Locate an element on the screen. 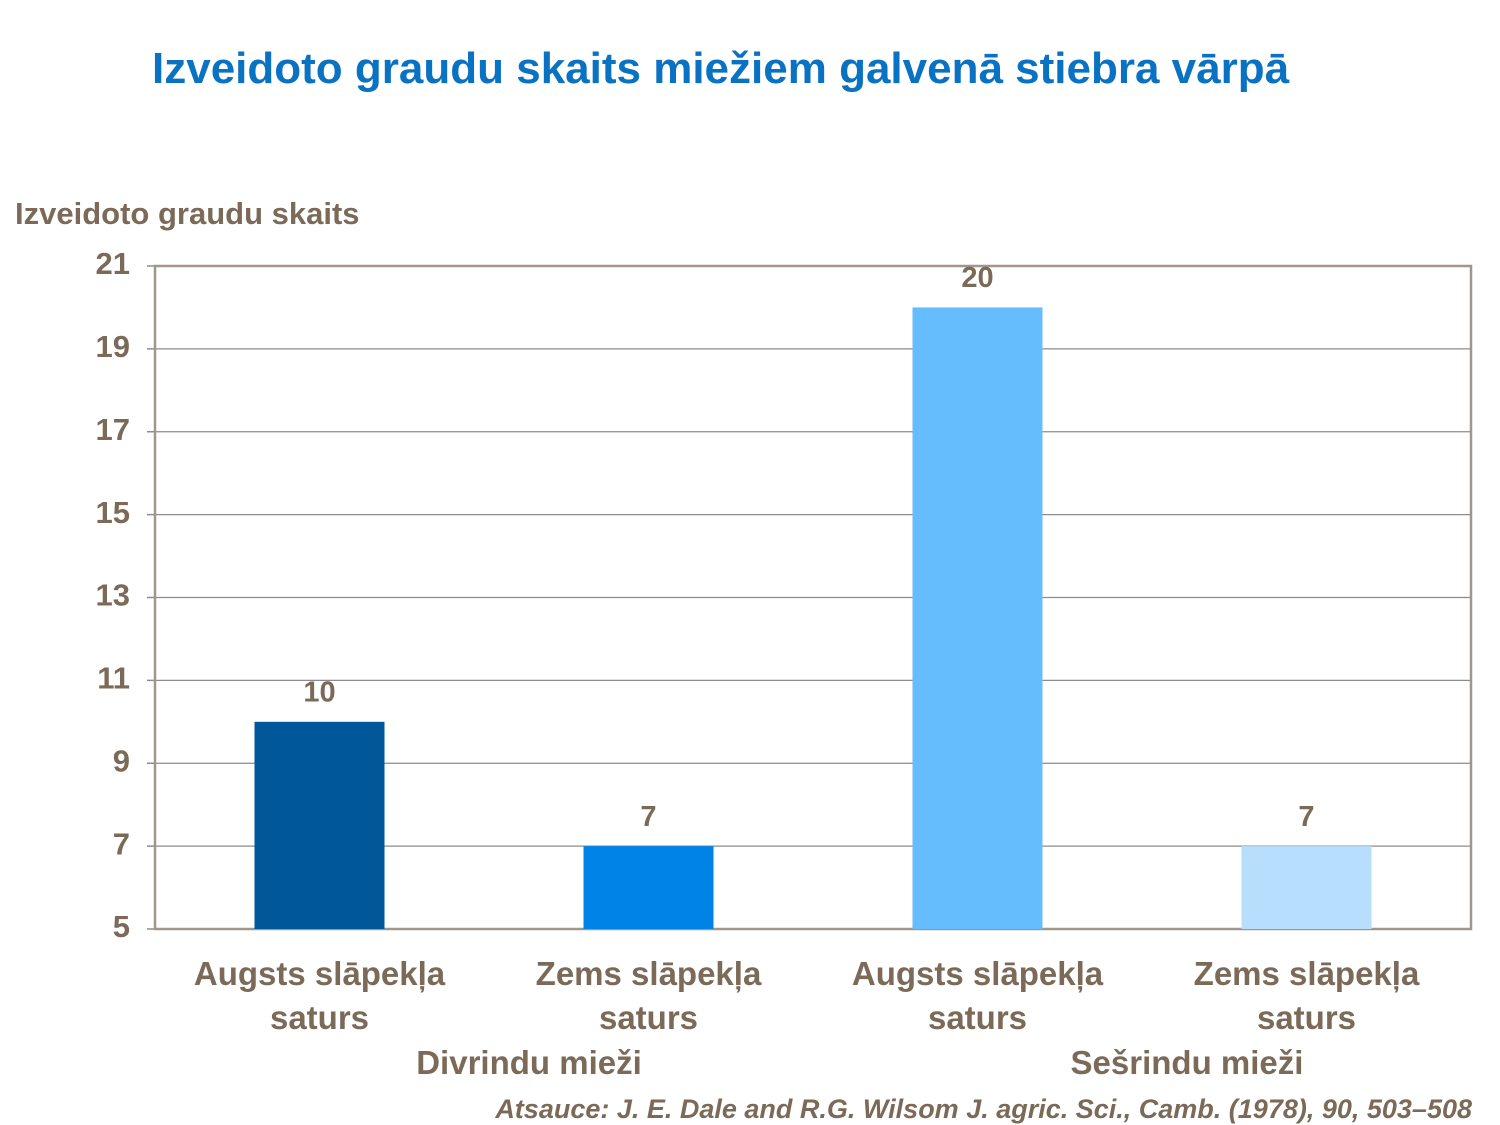  y-tick-label: 21 is located at coordinates (113, 263).